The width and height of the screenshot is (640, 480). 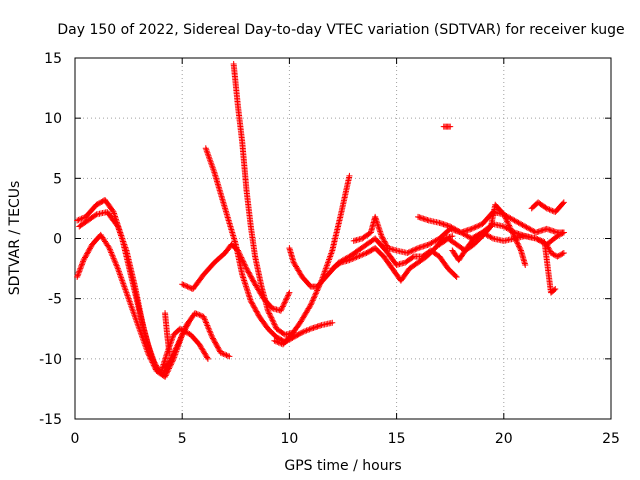 I want to click on y-tick-label: 10, so click(x=53, y=119).